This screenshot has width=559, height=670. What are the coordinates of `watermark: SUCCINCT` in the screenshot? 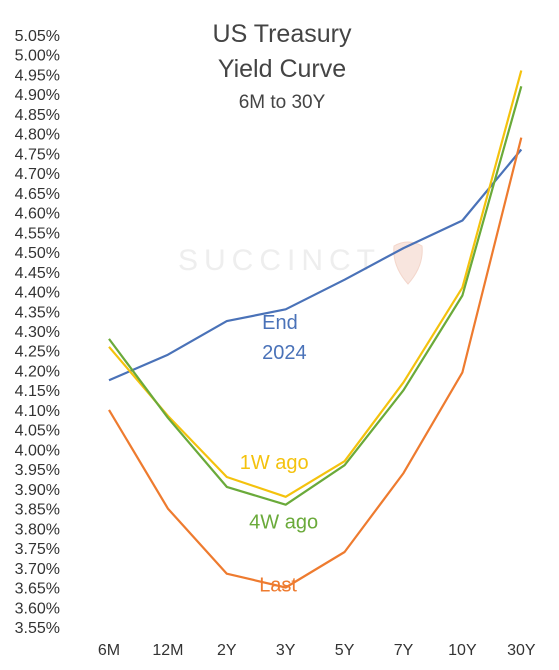 It's located at (300, 263).